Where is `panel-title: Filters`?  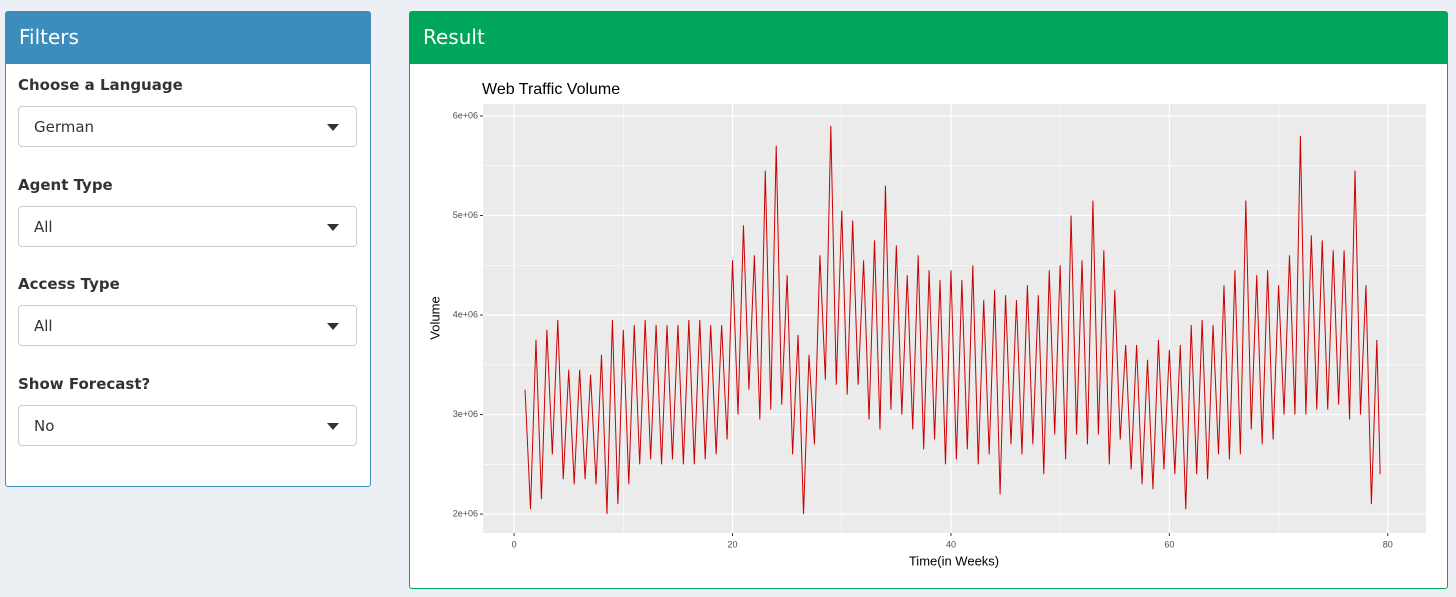
panel-title: Filters is located at coordinates (188, 38).